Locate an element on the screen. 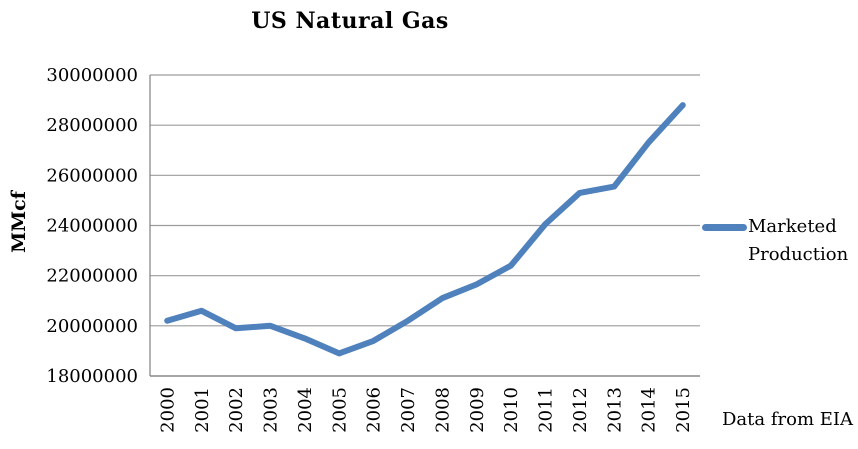  y-tick-label: 26000000 is located at coordinates (92, 175).